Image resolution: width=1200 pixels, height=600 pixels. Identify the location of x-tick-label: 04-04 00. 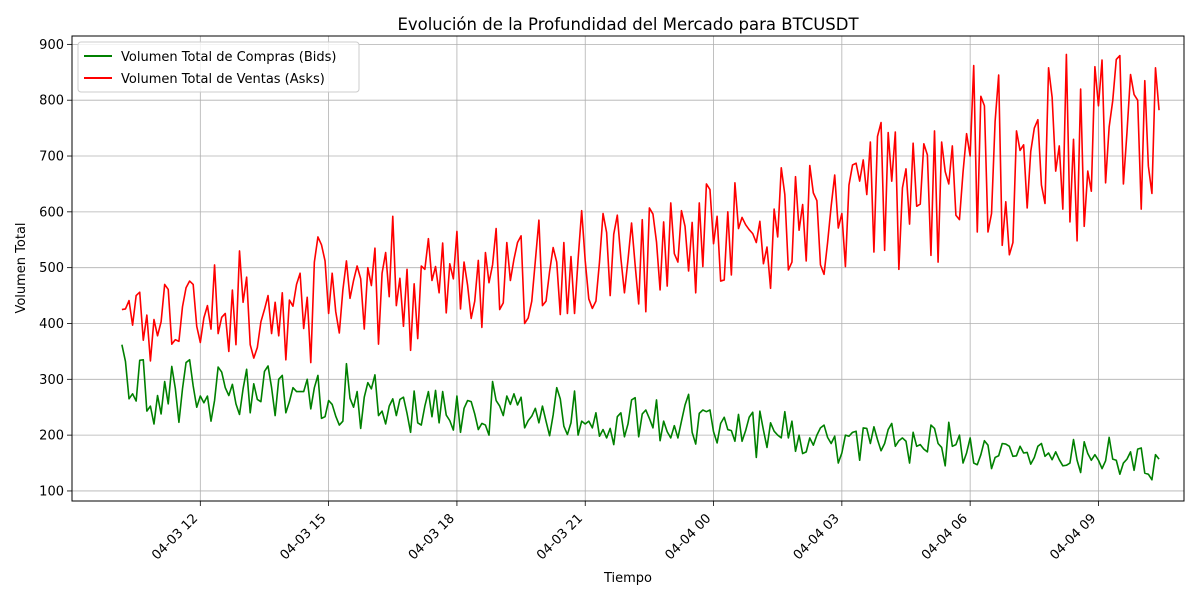
(688, 537).